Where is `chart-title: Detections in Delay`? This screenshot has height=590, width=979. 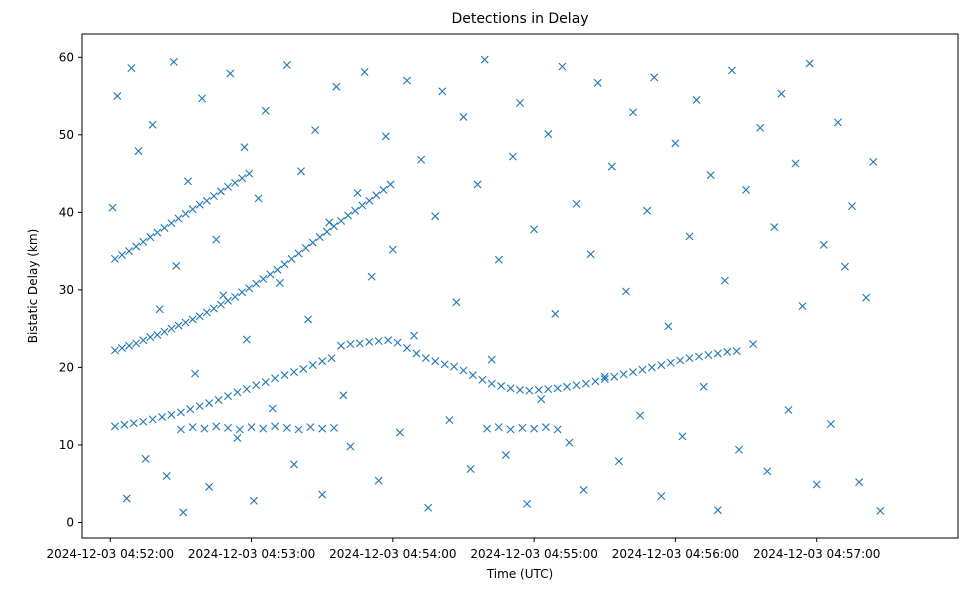 chart-title: Detections in Delay is located at coordinates (519, 19).